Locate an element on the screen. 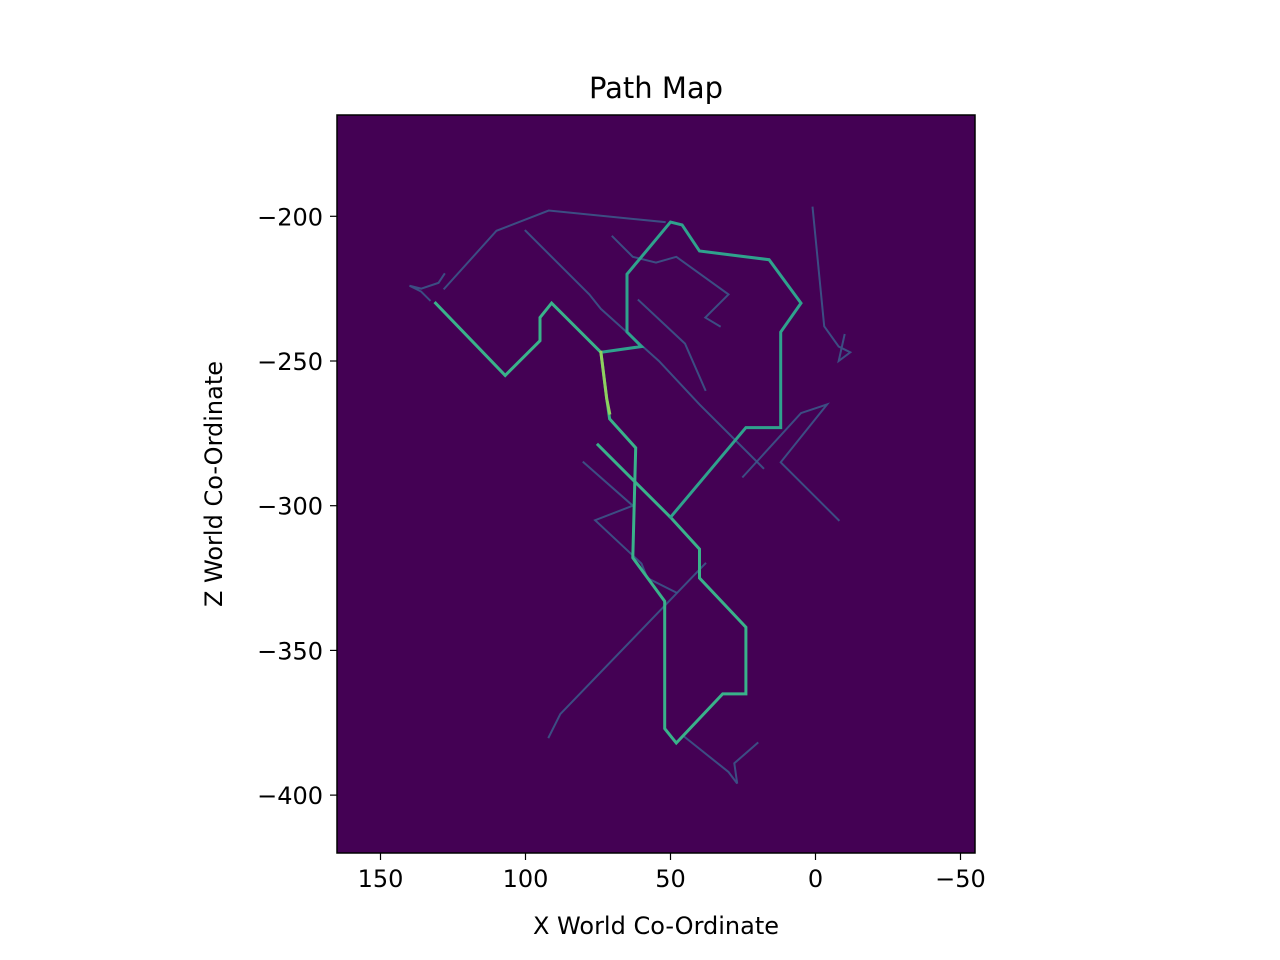 The image size is (1280, 960). x-tick-label: 50 is located at coordinates (670, 879).